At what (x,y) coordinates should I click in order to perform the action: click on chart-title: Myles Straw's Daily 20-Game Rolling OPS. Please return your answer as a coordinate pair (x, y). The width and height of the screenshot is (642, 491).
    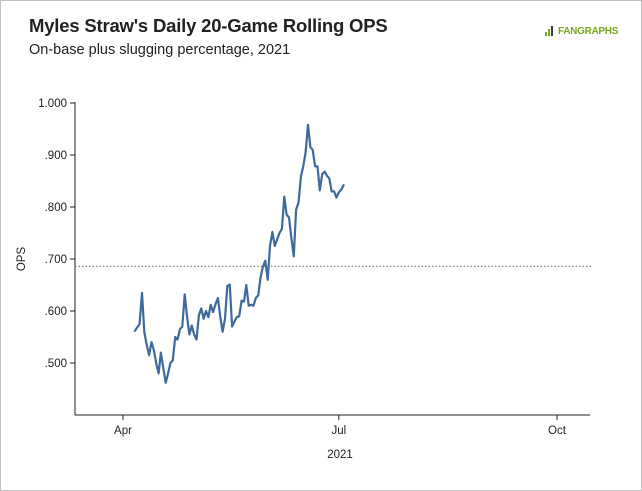
    Looking at the image, I should click on (208, 25).